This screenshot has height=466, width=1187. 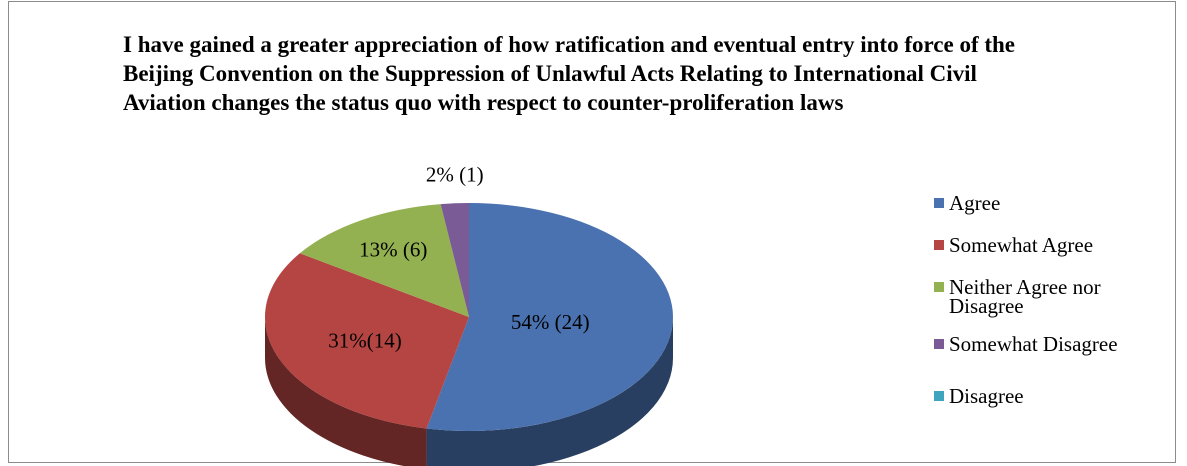 What do you see at coordinates (1054, 359) in the screenshot?
I see `legend-item-somewhat-disagree: Somewhat Disagree` at bounding box center [1054, 359].